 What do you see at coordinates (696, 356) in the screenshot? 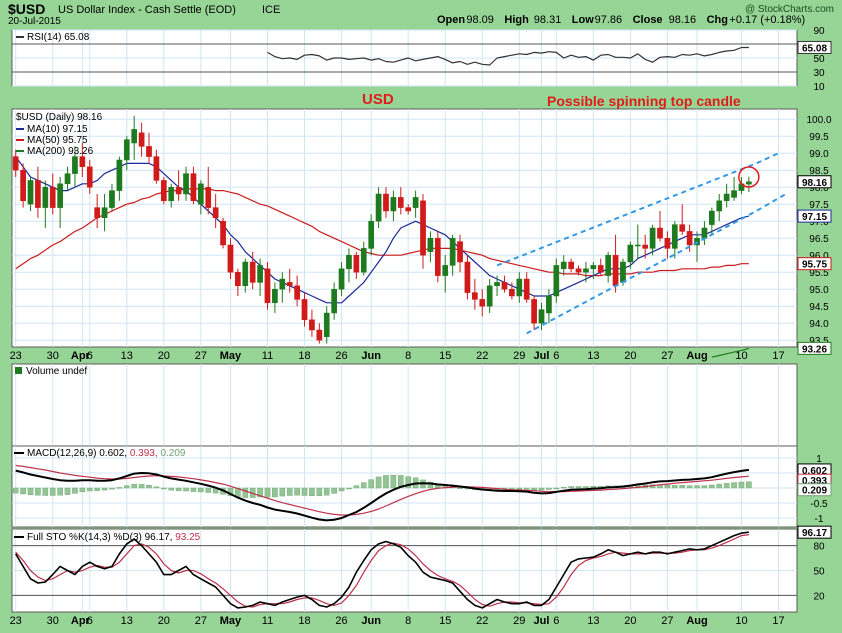
I see `x-axis-upper-label: Aug` at bounding box center [696, 356].